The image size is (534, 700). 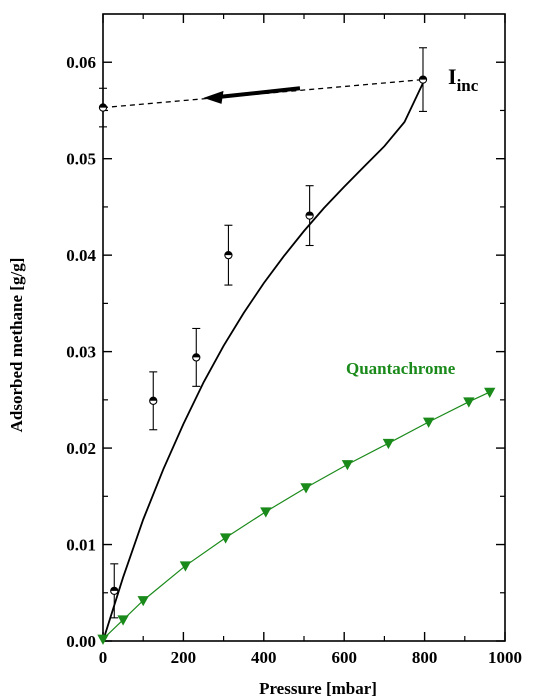 I want to click on y-tick-label: 0.03, so click(x=81, y=352).